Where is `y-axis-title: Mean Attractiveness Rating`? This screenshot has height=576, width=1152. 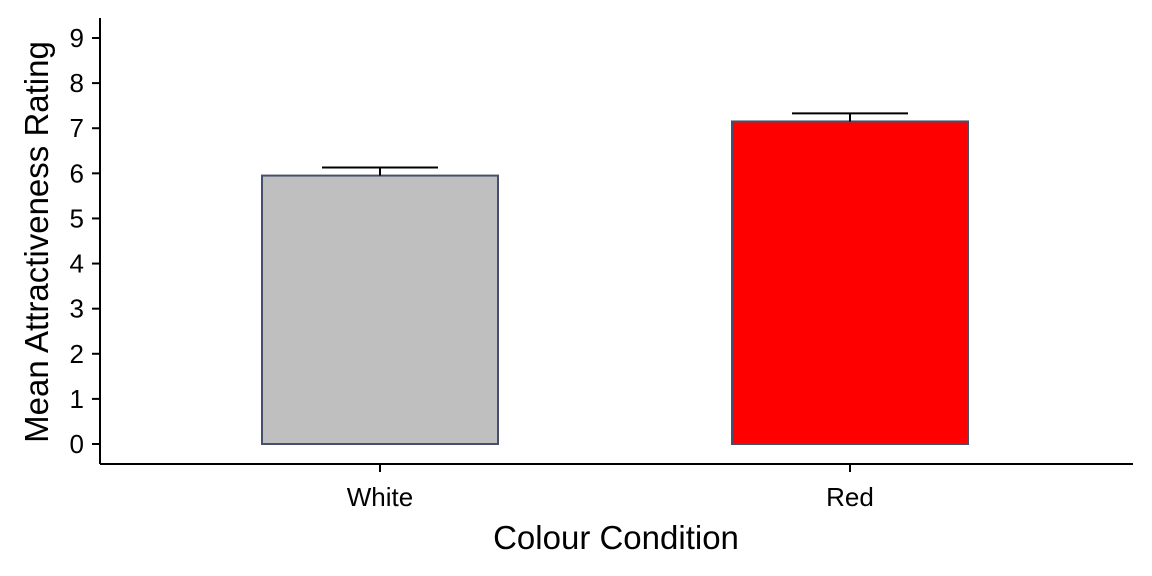
y-axis-title: Mean Attractiveness Rating is located at coordinates (36, 242).